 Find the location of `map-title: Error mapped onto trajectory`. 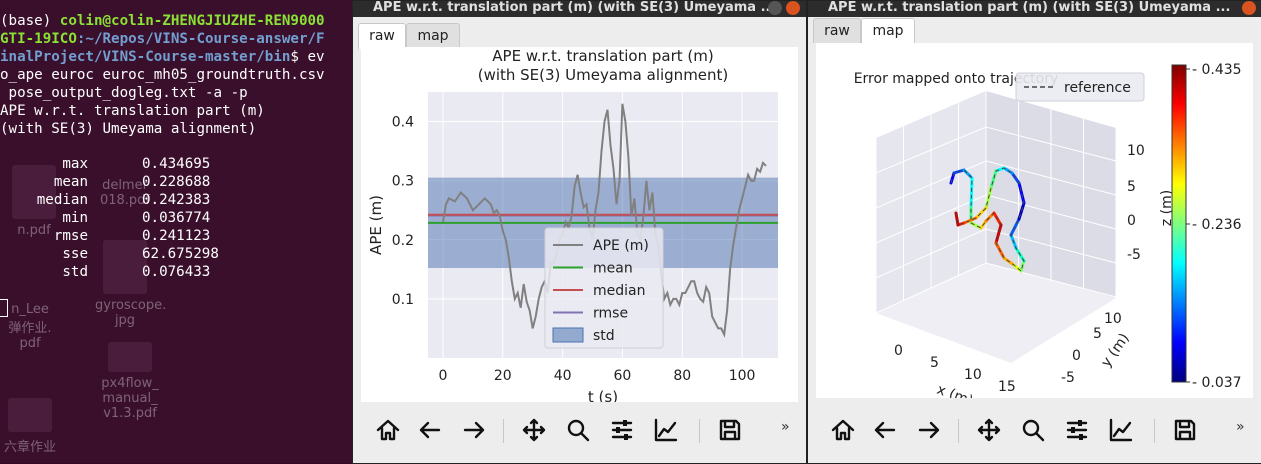

map-title: Error mapped onto trajectory is located at coordinates (956, 79).